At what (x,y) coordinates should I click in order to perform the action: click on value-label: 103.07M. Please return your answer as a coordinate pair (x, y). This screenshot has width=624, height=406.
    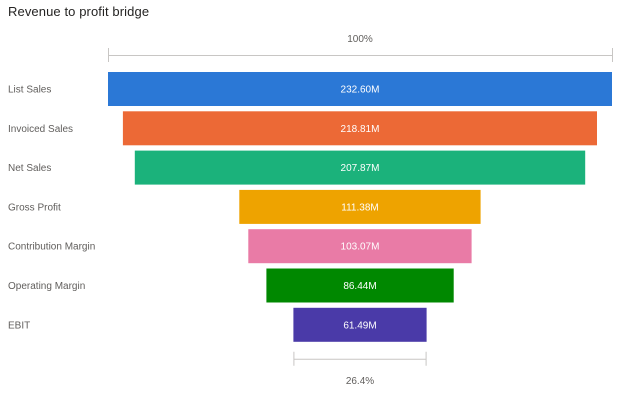
    Looking at the image, I should click on (360, 247).